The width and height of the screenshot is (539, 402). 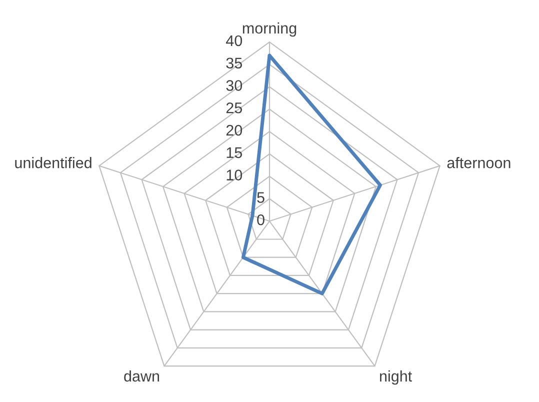 What do you see at coordinates (234, 40) in the screenshot?
I see `y-tick-label: 40` at bounding box center [234, 40].